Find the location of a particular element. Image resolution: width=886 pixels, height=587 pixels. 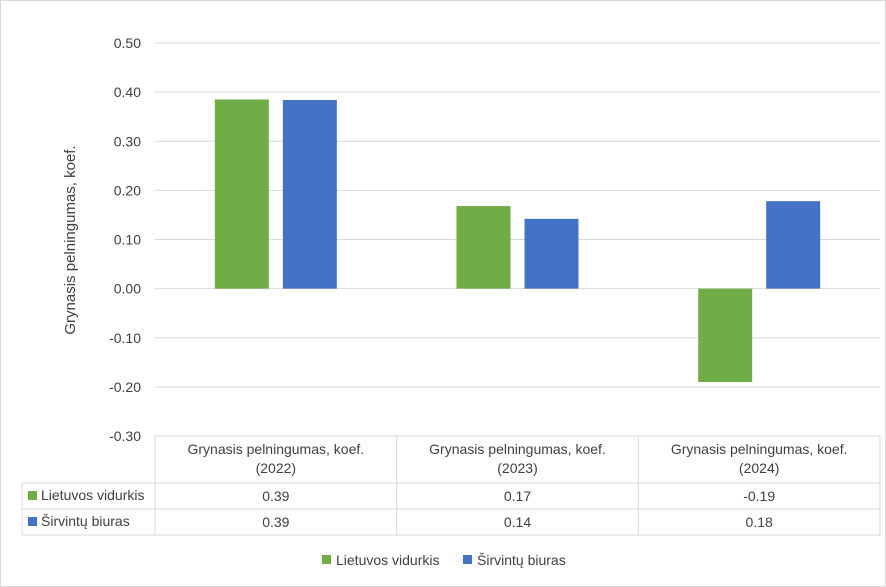

table-value: 0.17 is located at coordinates (517, 496).